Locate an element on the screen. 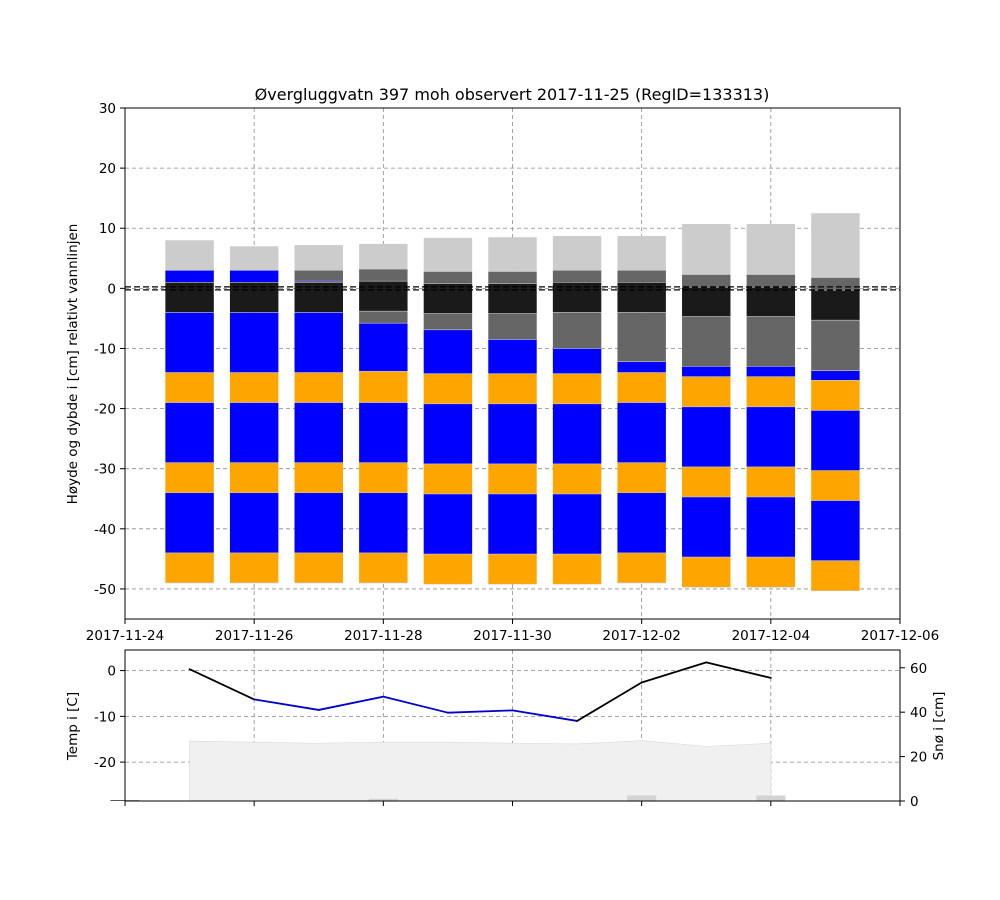  main-x-tick-label: 2017-12-06 is located at coordinates (900, 636).